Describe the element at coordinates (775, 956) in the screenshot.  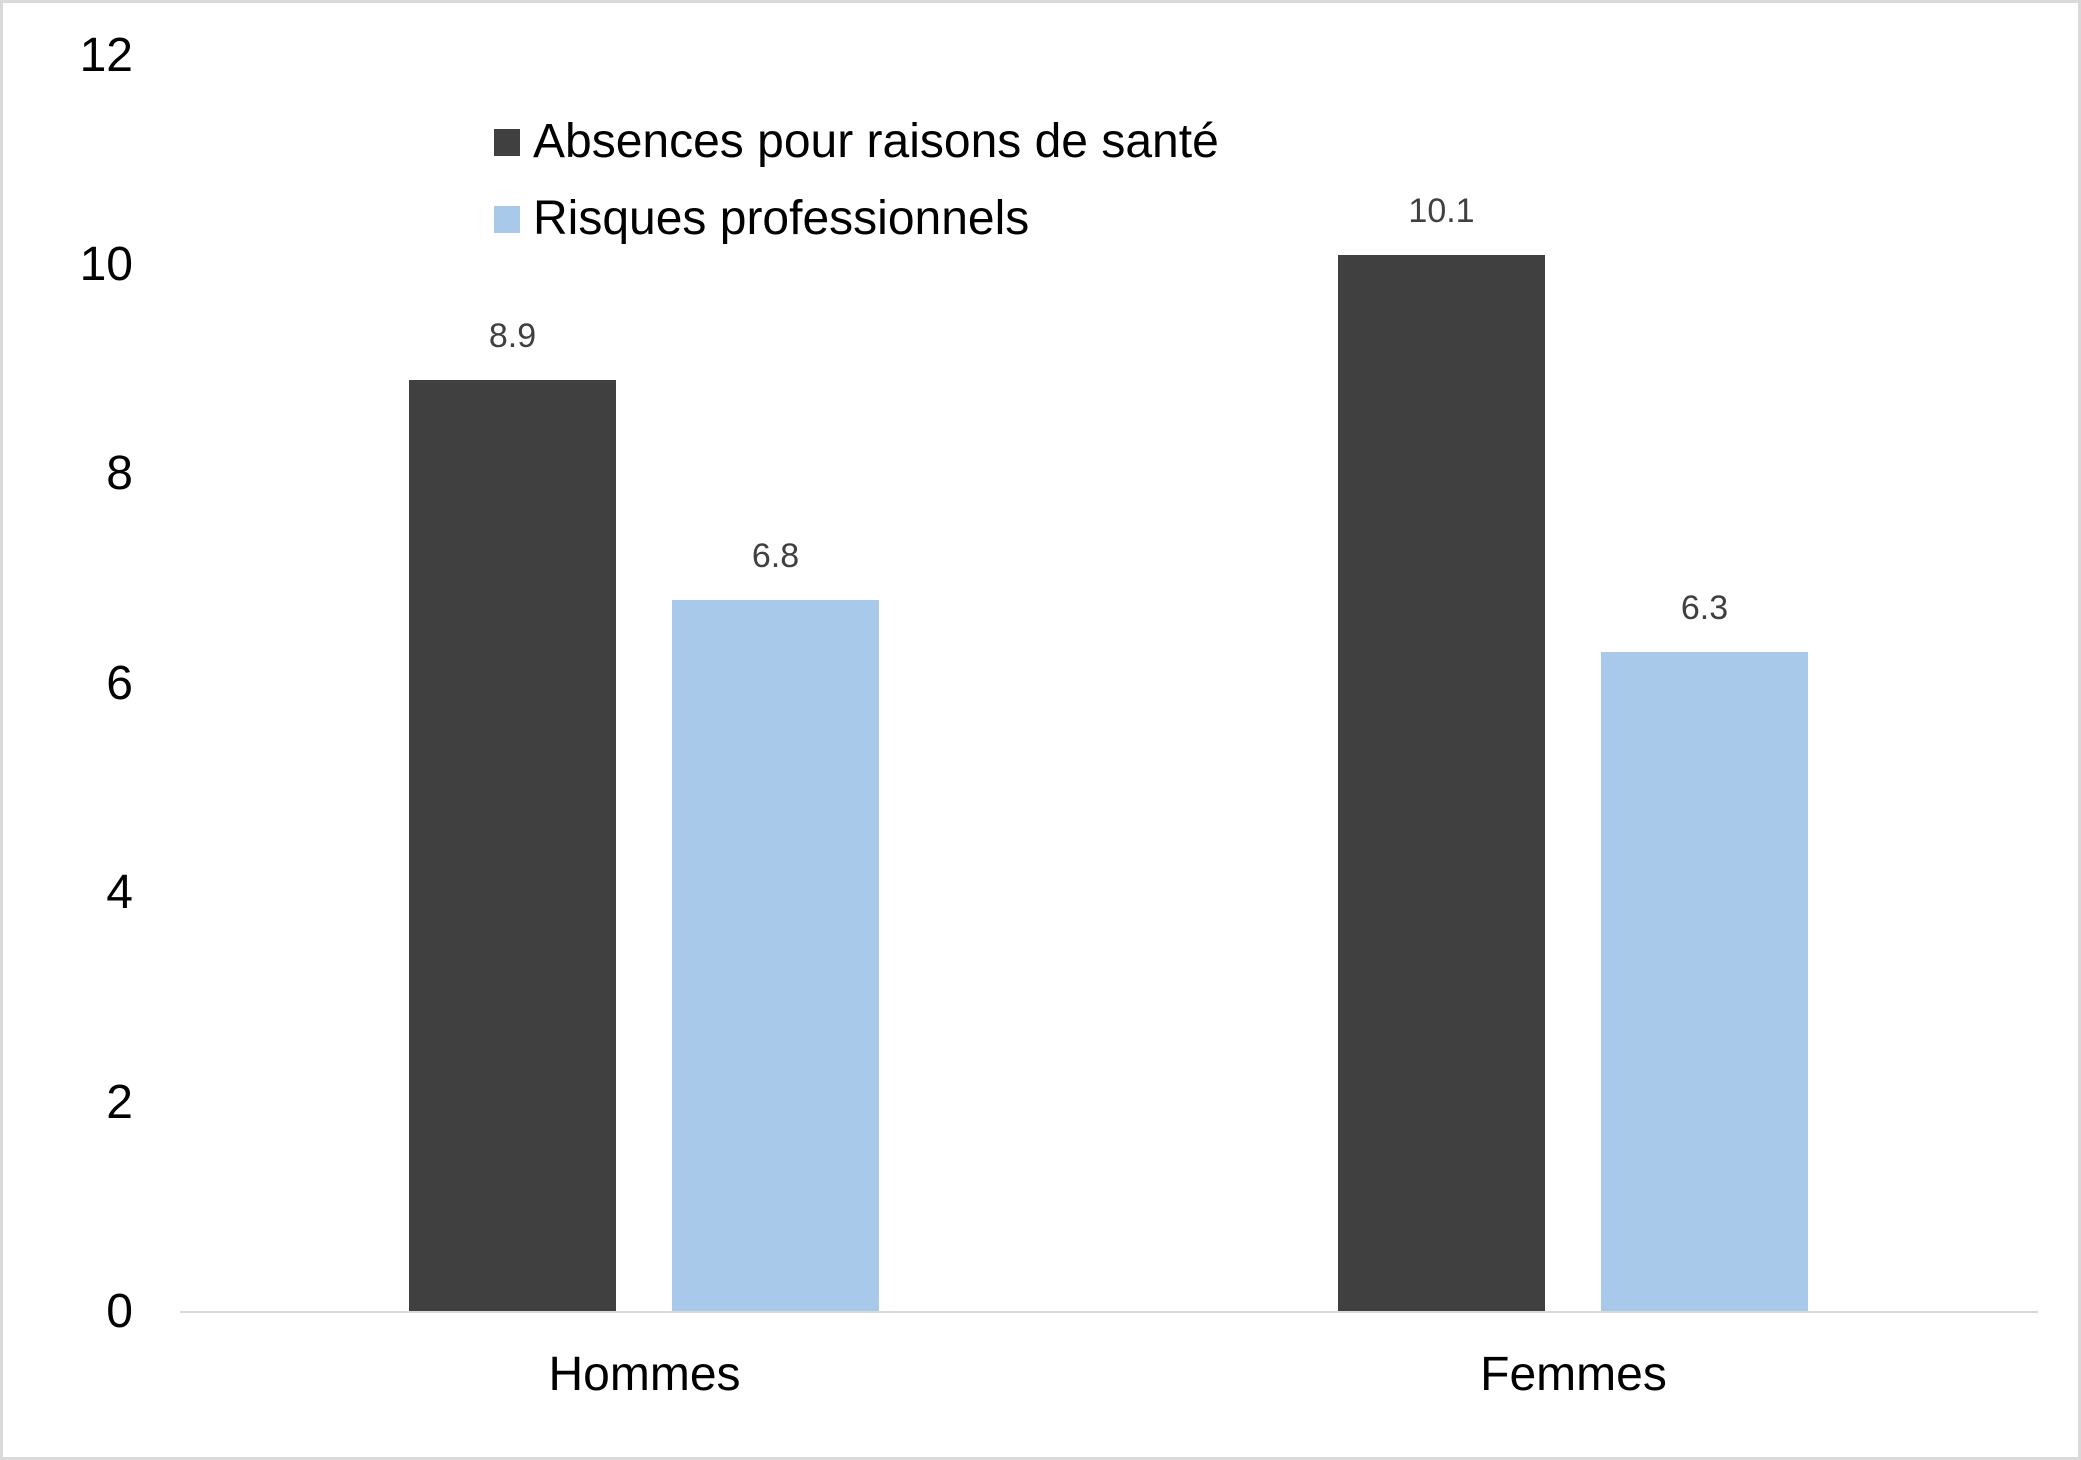
I see `bar-hommes-risques` at that location.